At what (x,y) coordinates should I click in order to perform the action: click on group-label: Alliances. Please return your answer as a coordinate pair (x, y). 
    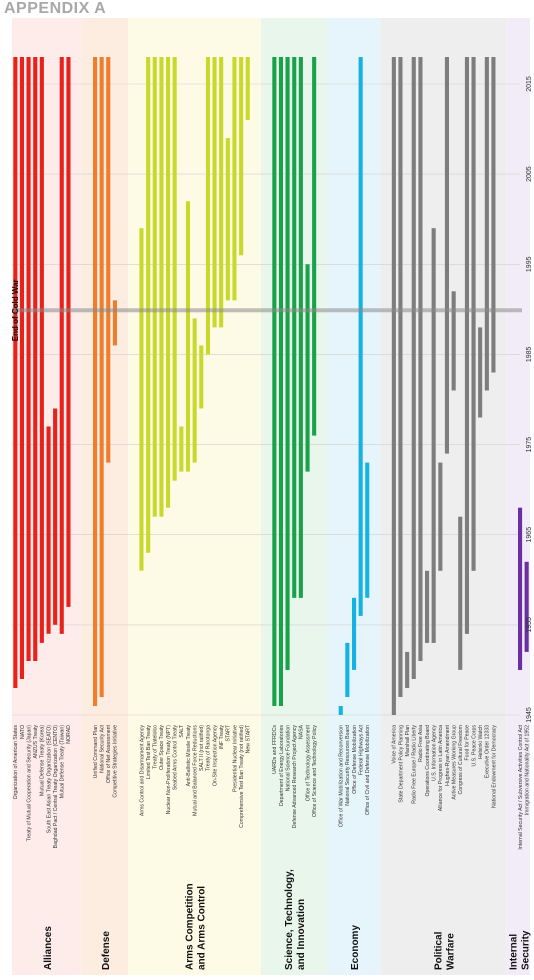
    Looking at the image, I should click on (48, 948).